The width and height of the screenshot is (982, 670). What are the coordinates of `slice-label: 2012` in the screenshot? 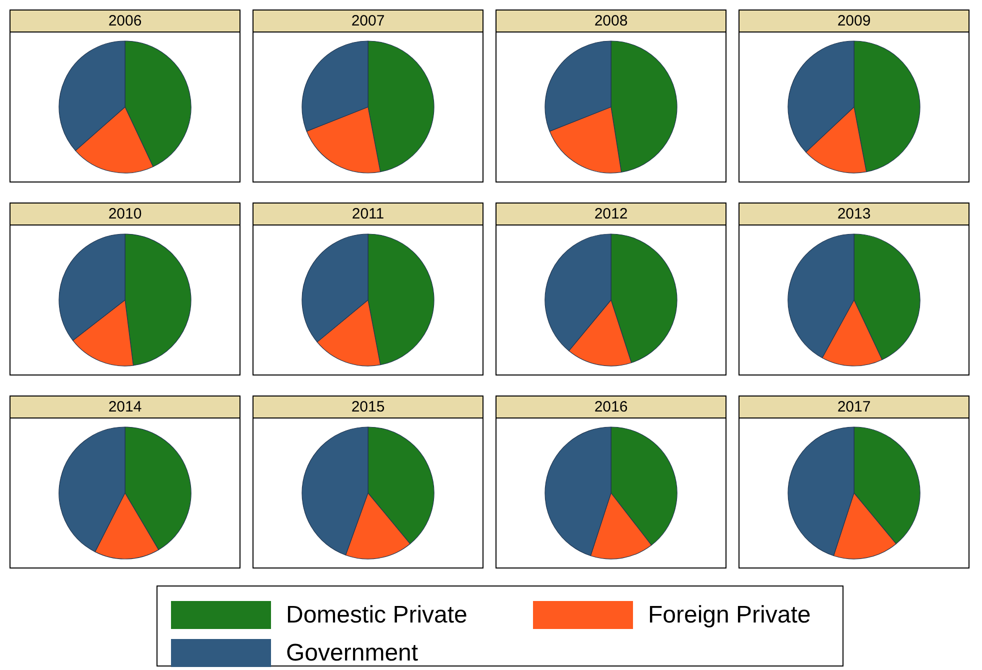 It's located at (611, 214).